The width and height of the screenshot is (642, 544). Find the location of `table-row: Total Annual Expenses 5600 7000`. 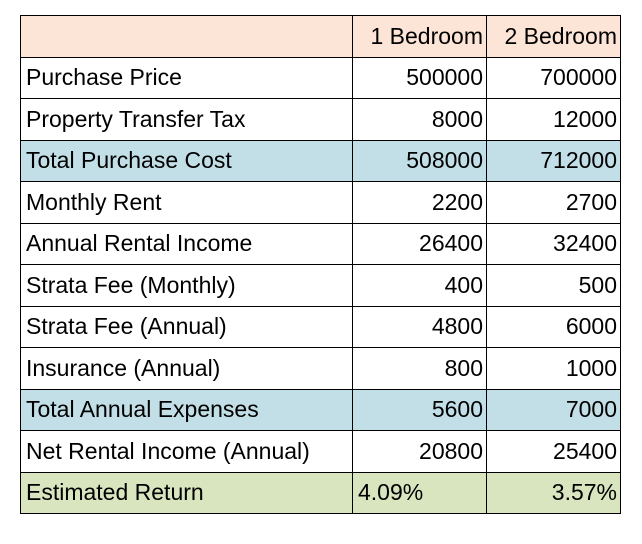

table-row: Total Annual Expenses 5600 7000 is located at coordinates (320, 409).